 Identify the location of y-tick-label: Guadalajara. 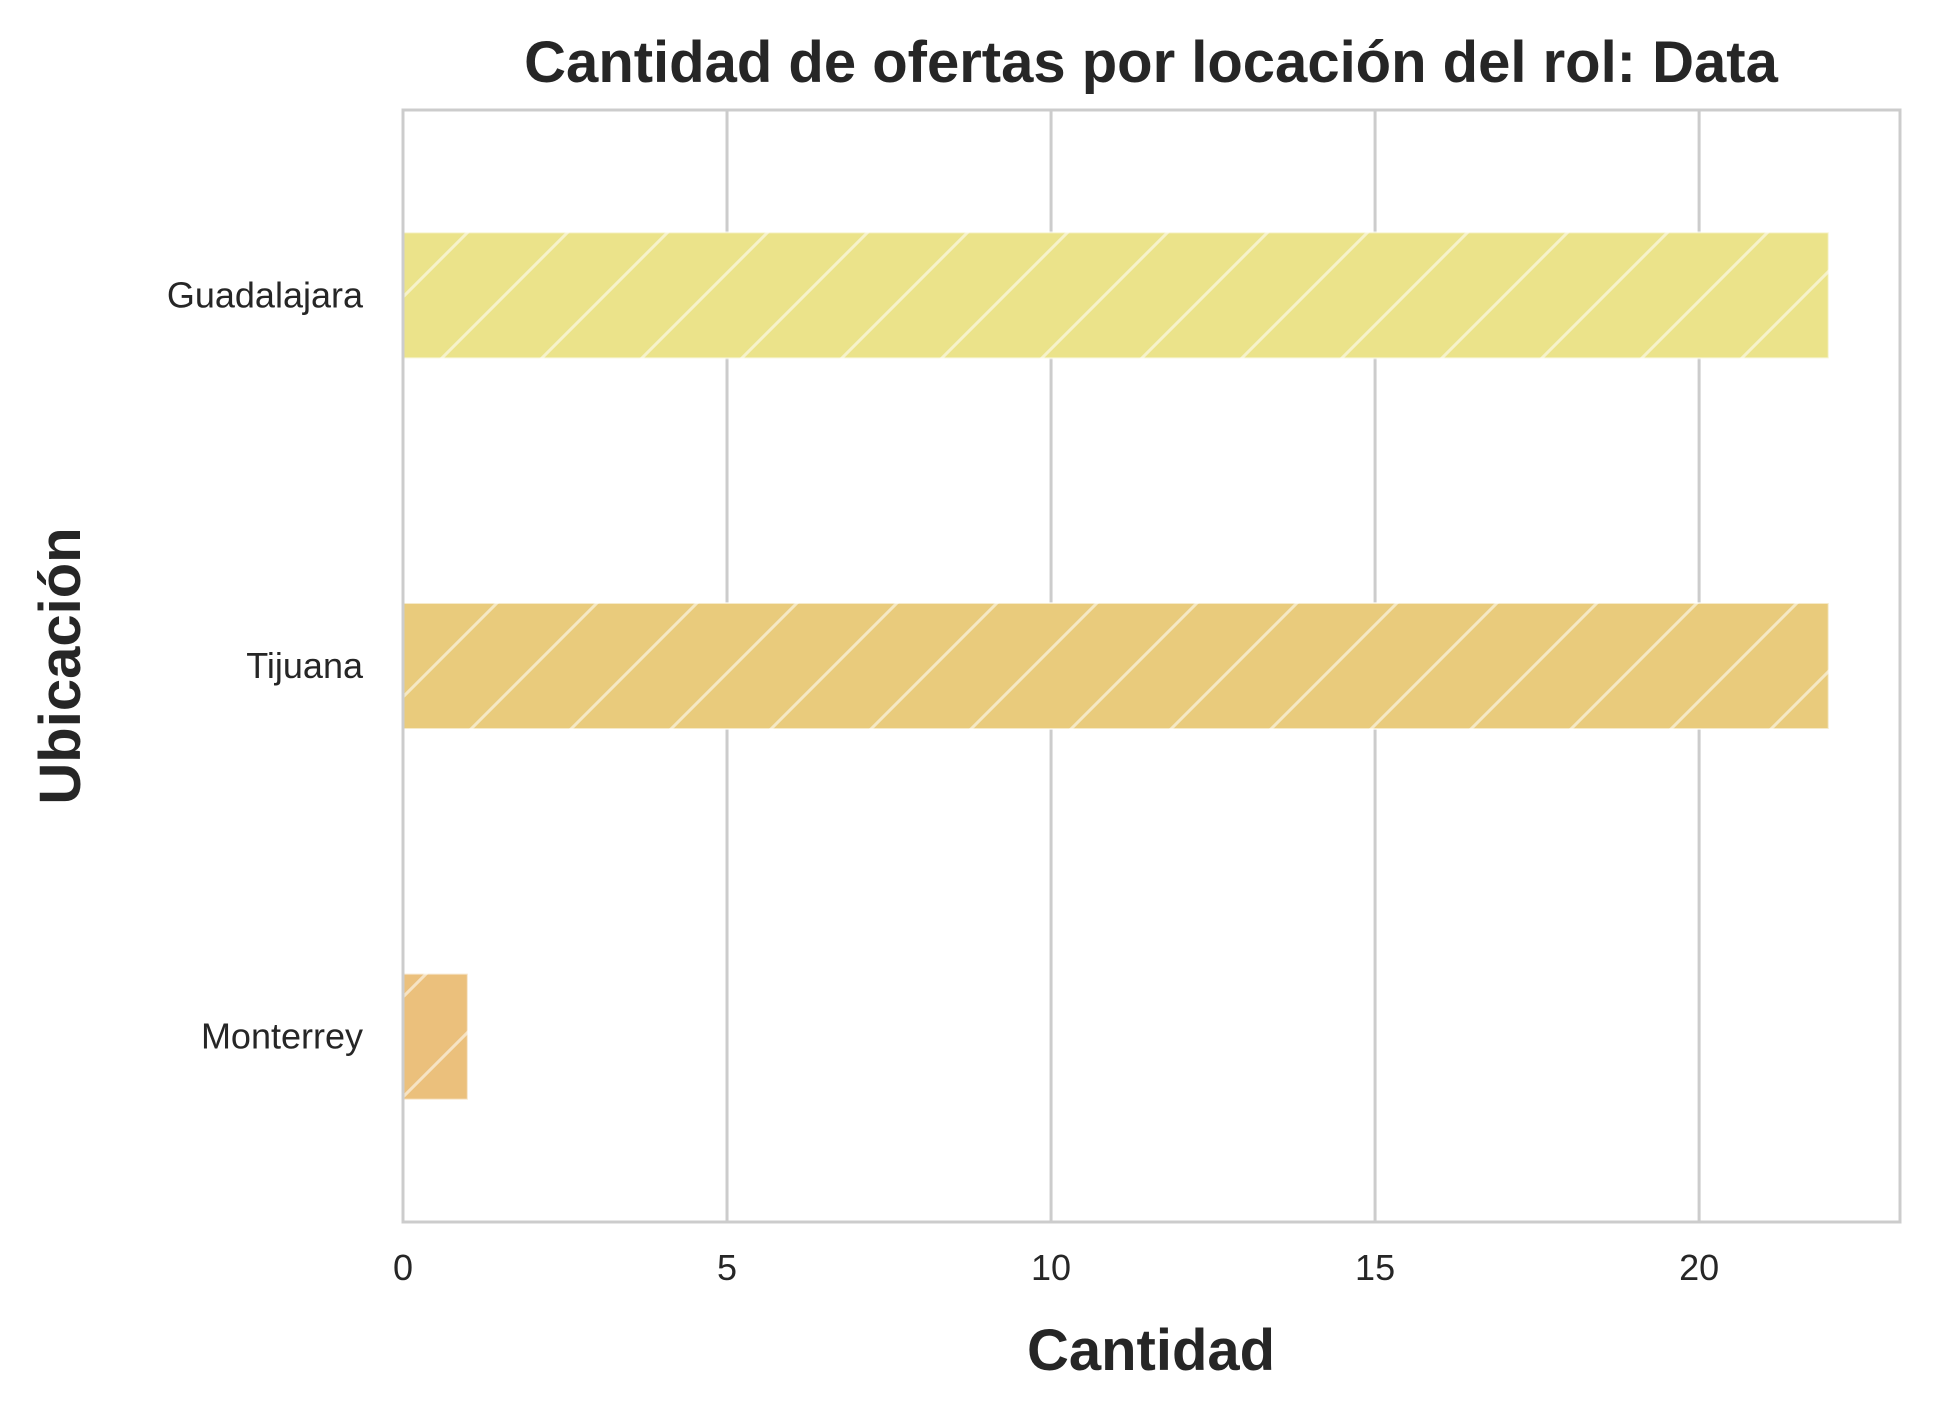
(265, 294).